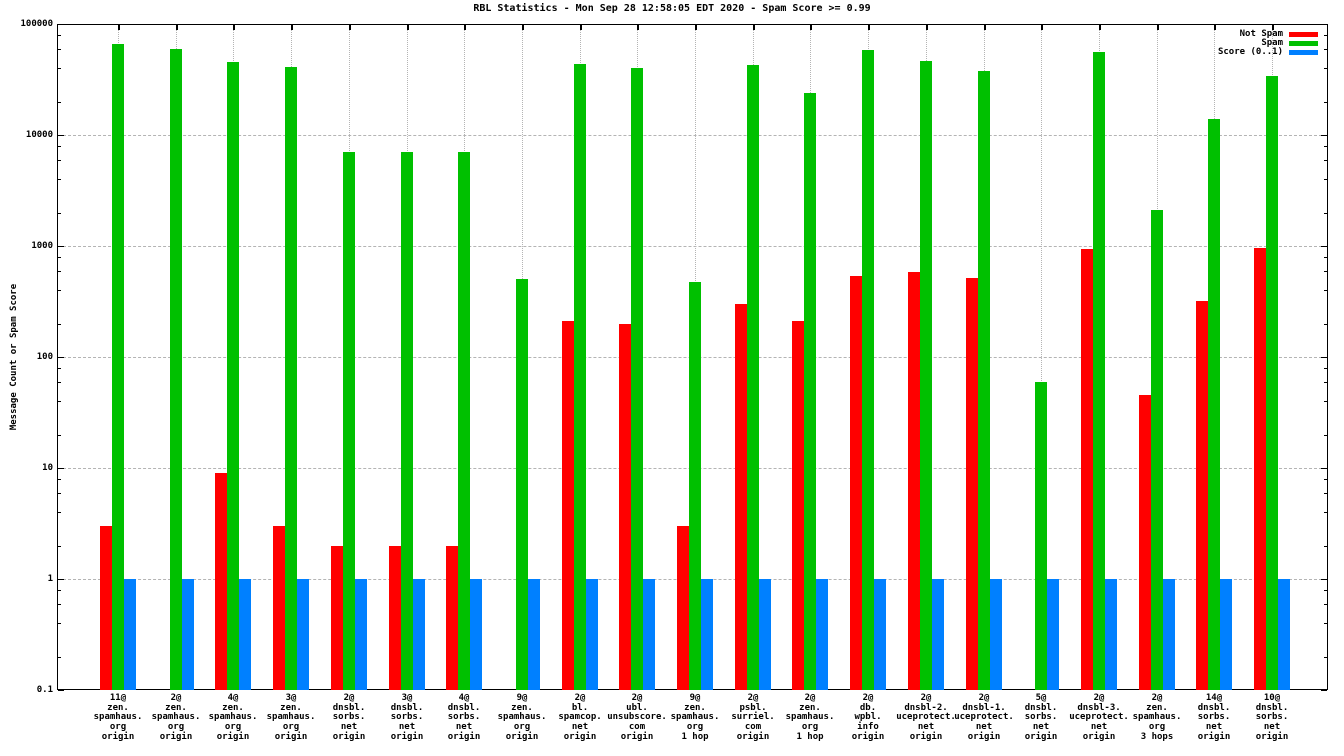  Describe the element at coordinates (810, 717) in the screenshot. I see `x-tick-label: 2@ zen. spamhaus. org 1 hop` at that location.